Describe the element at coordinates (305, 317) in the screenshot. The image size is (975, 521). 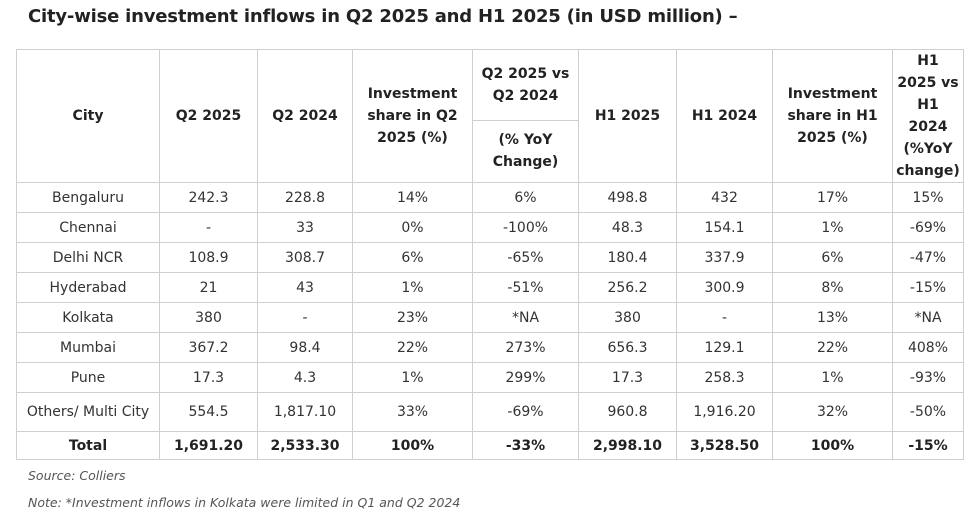
I see `cell-q2-2024: -` at that location.